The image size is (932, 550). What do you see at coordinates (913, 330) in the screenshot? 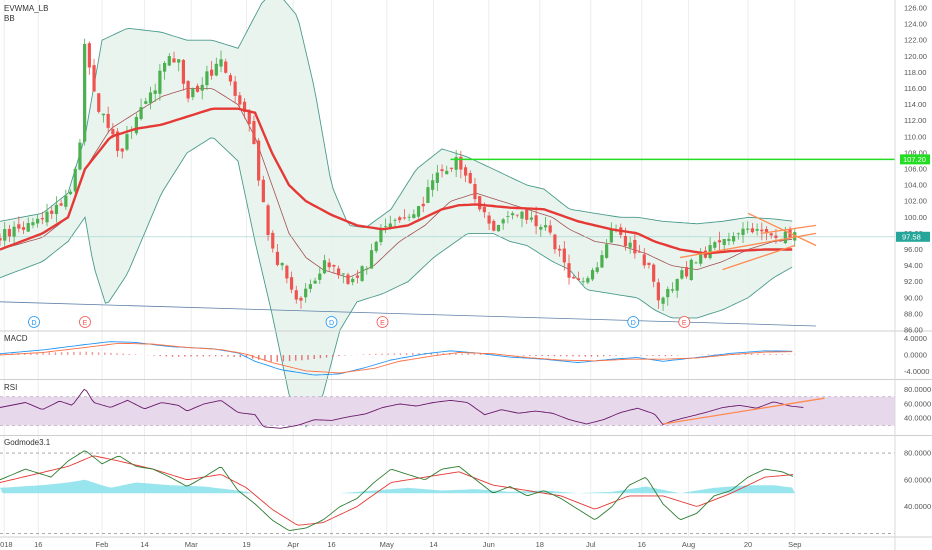
I see `price-tick-label: 86.00` at bounding box center [913, 330].